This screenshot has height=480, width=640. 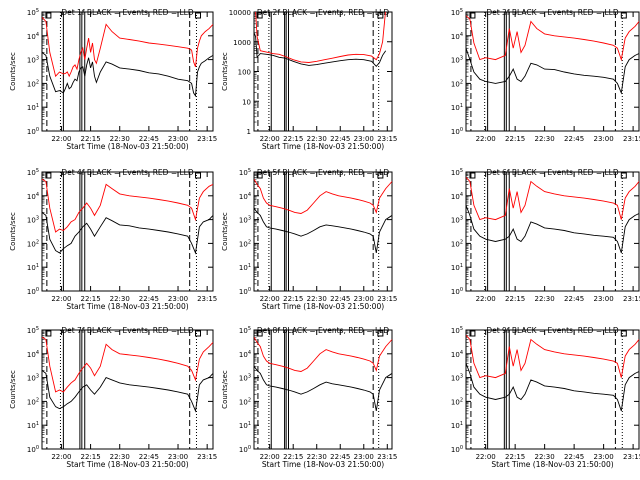 What do you see at coordinates (323, 172) in the screenshot?
I see `panel-title: Det 5f BLACK = Events, RED = LLD` at bounding box center [323, 172].